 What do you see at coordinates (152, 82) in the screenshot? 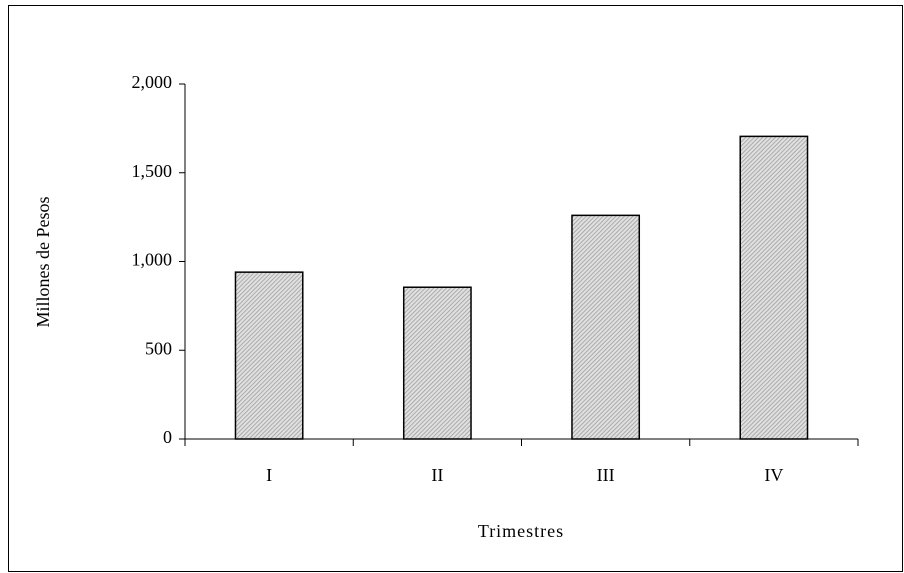
I see `y-tick-label: 2,000` at bounding box center [152, 82].